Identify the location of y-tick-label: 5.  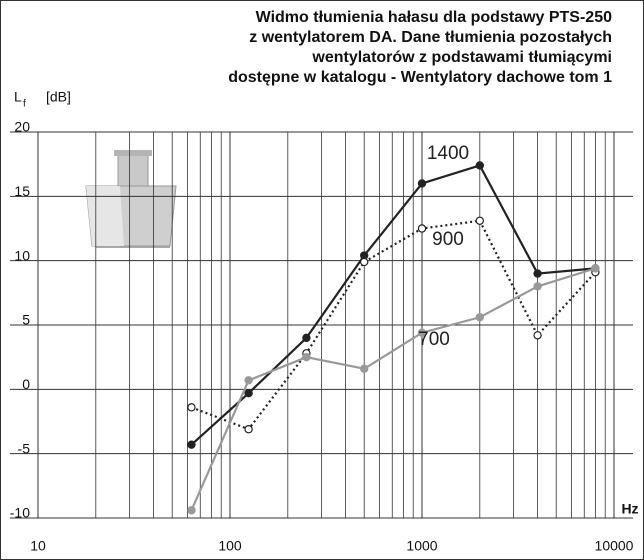
(26, 320).